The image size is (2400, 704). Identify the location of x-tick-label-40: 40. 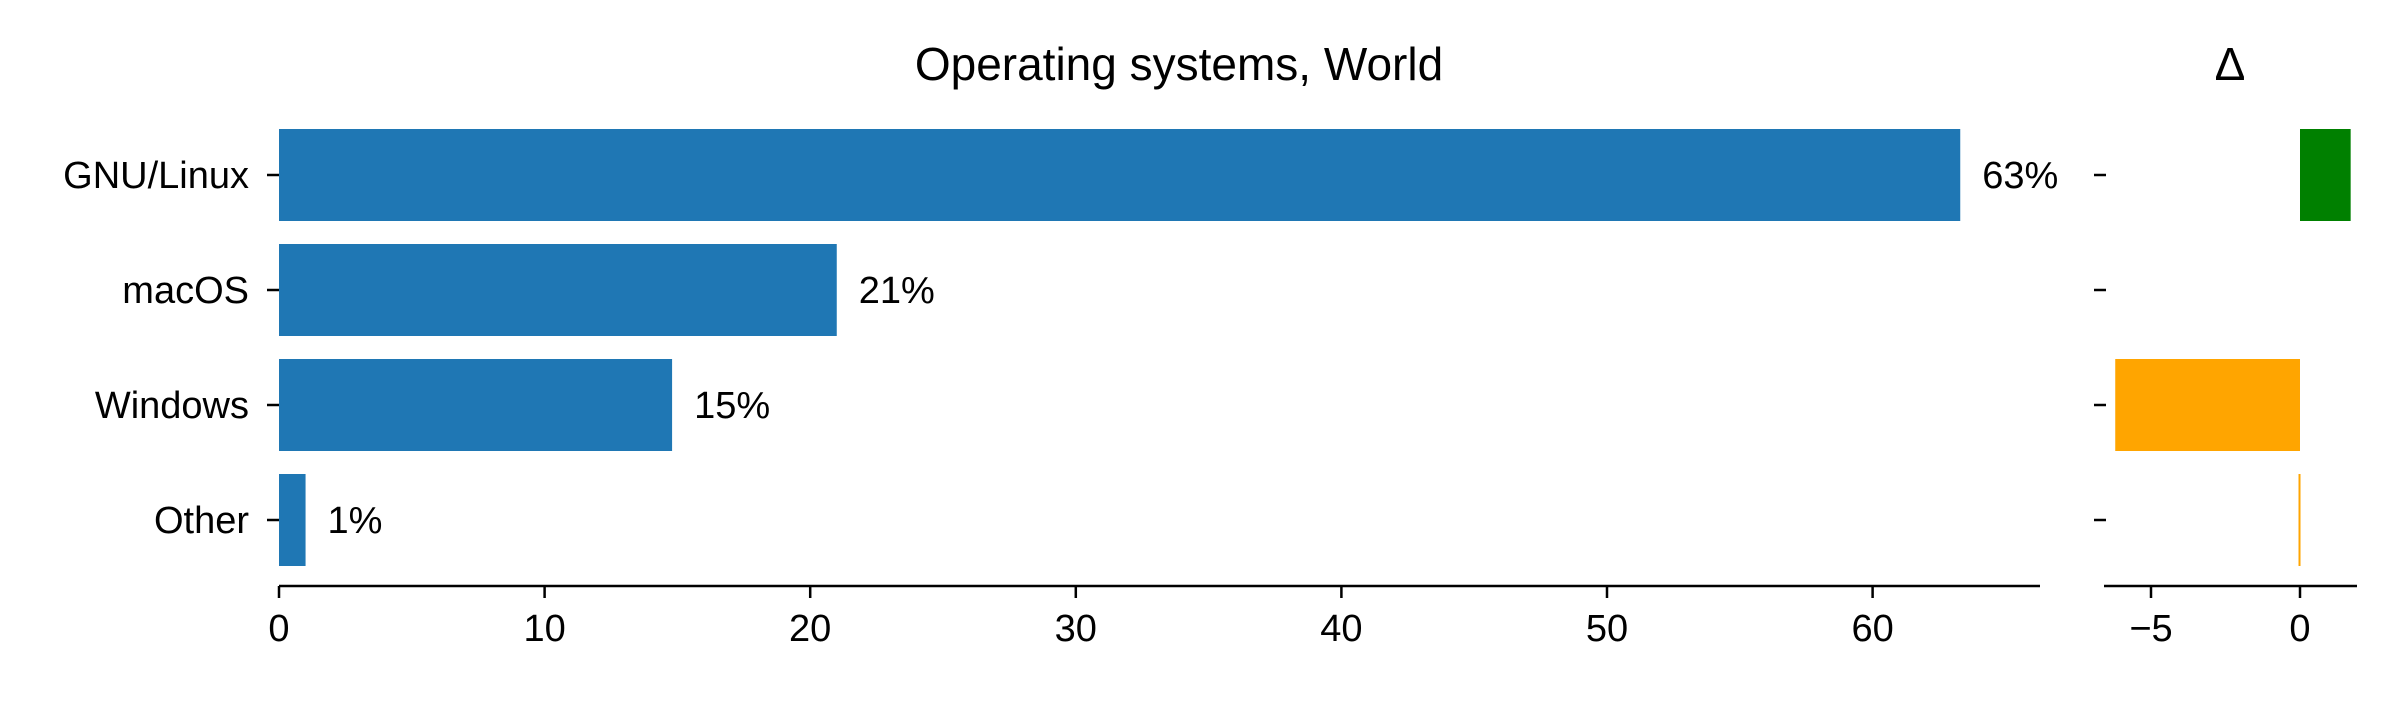
(1341, 629).